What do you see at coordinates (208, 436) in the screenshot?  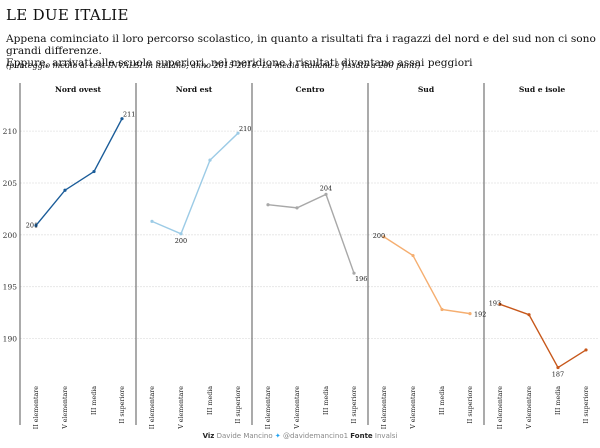 I see `viz-label: Viz` at bounding box center [208, 436].